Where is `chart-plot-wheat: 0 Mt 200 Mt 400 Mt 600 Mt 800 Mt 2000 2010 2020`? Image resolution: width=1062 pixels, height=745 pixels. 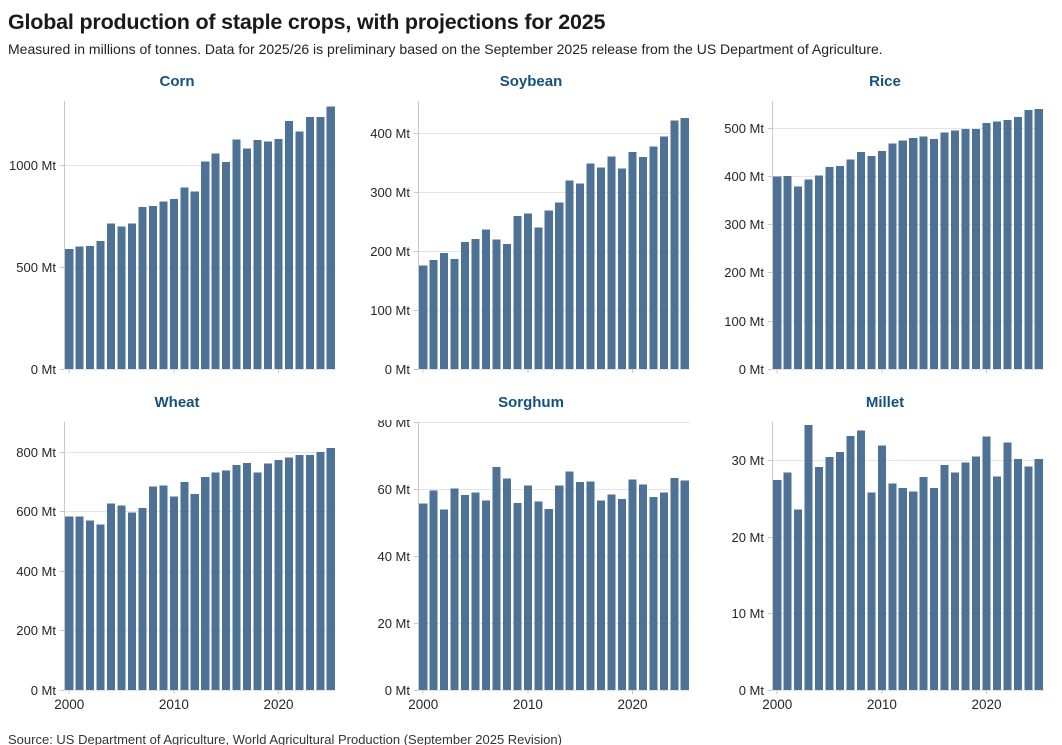
chart-plot-wheat: 0 Mt 200 Mt 400 Mt 600 Mt 800 Mt 2000 2010 2020 is located at coordinates (176, 567).